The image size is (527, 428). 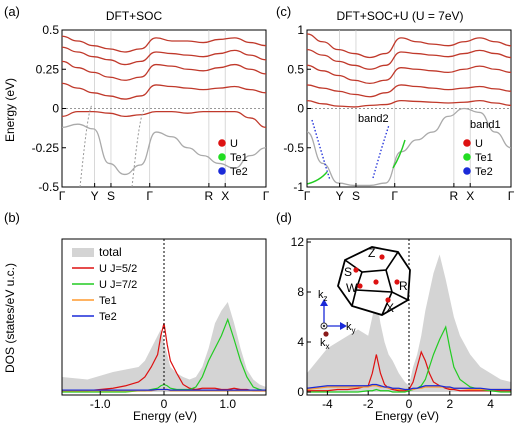 What do you see at coordinates (399, 16) in the screenshot?
I see `panel-c-title: DFT+SOC+U (U = 7eV)` at bounding box center [399, 16].